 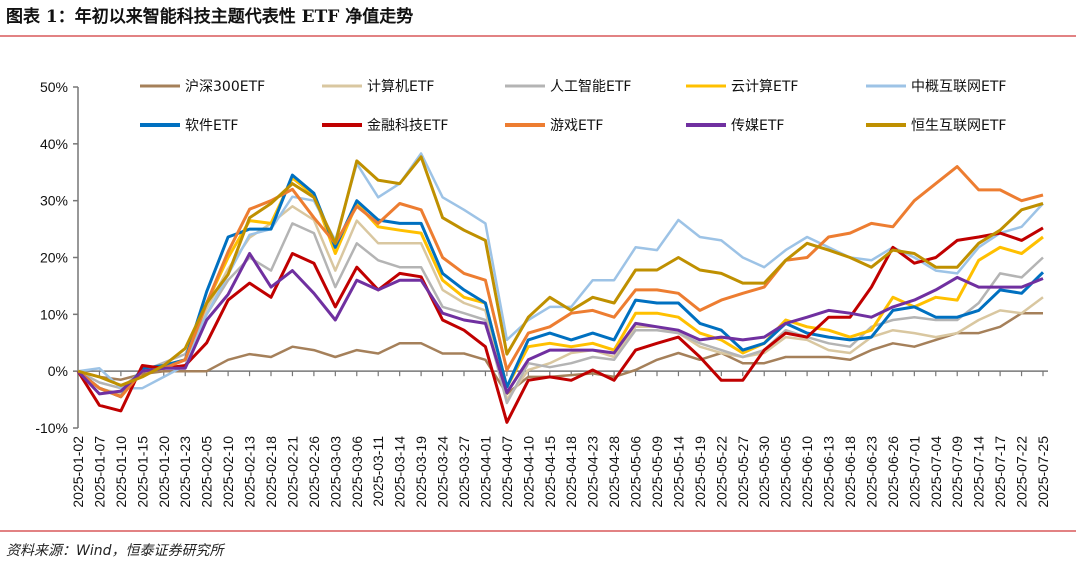 I want to click on x-tick-label: 2025-01-02, so click(x=78, y=472).